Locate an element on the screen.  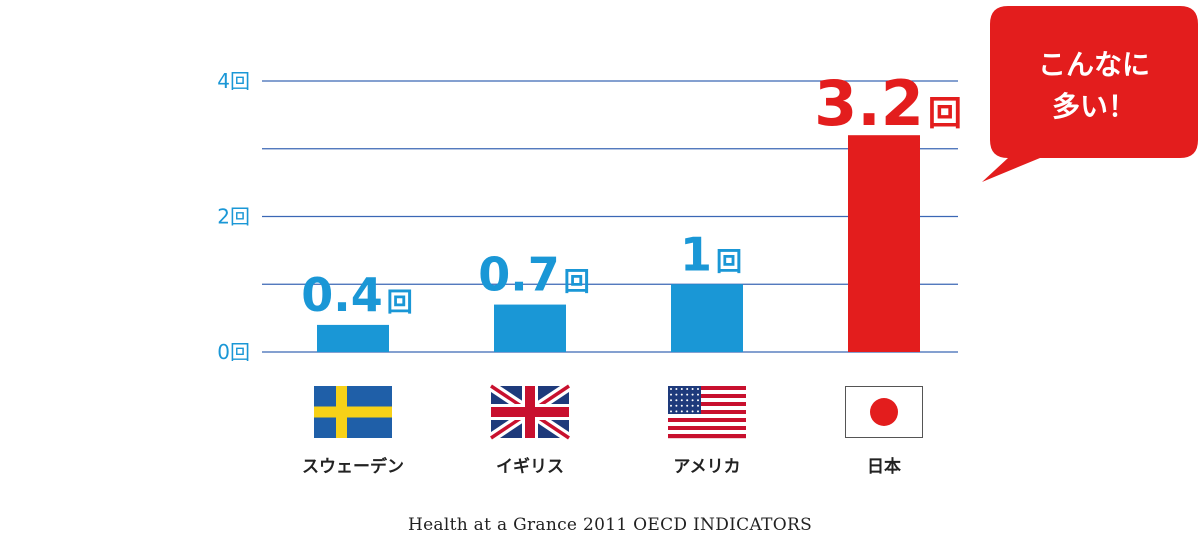
y-tick-label: 0回 is located at coordinates (233, 352).